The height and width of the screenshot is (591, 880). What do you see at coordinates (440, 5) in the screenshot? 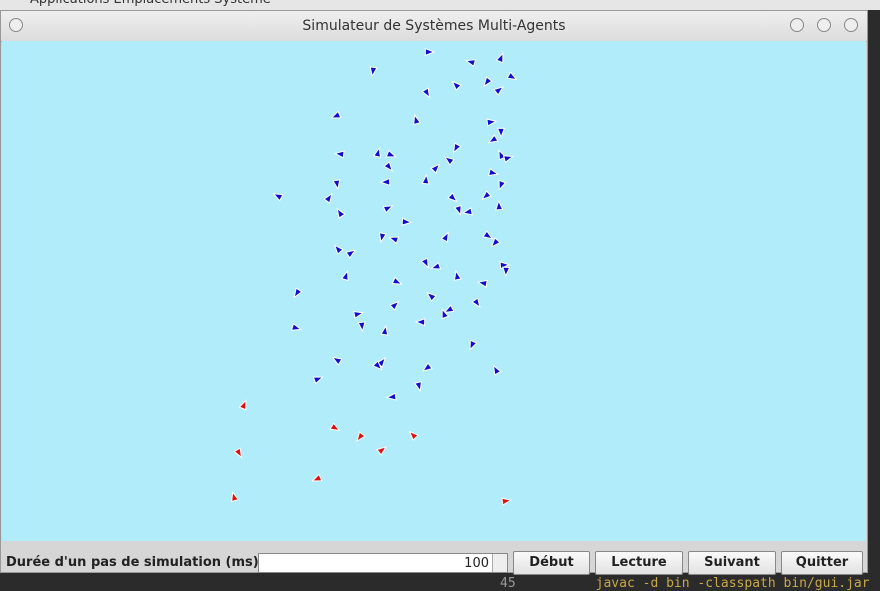
I see `system-bar: Applications Emplacements Système` at bounding box center [440, 5].